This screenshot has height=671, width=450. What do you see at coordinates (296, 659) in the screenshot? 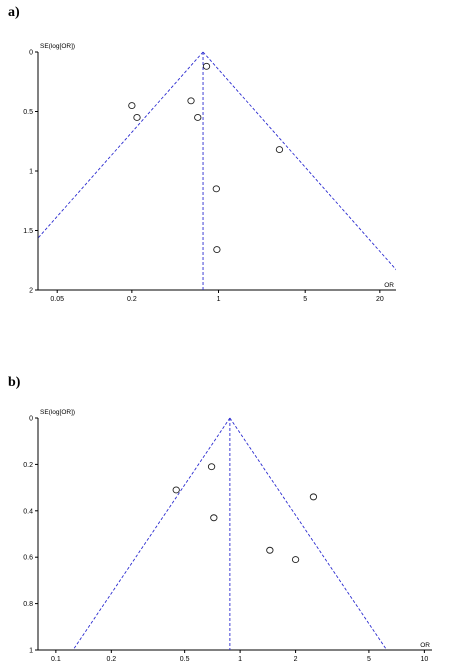
I see `x-tick-label: 2` at bounding box center [296, 659].